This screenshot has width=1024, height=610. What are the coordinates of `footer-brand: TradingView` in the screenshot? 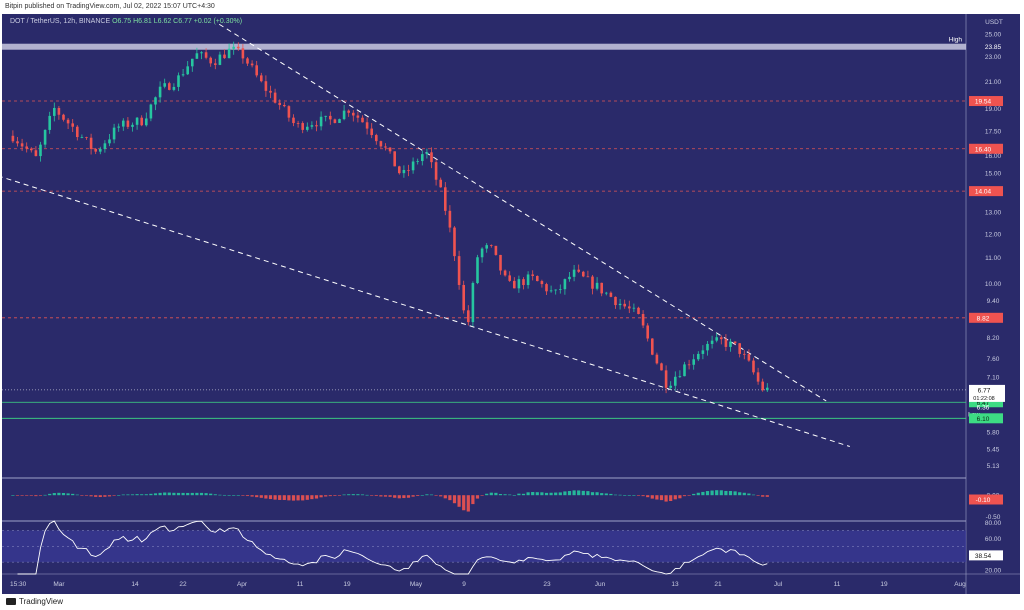 It's located at (41, 601).